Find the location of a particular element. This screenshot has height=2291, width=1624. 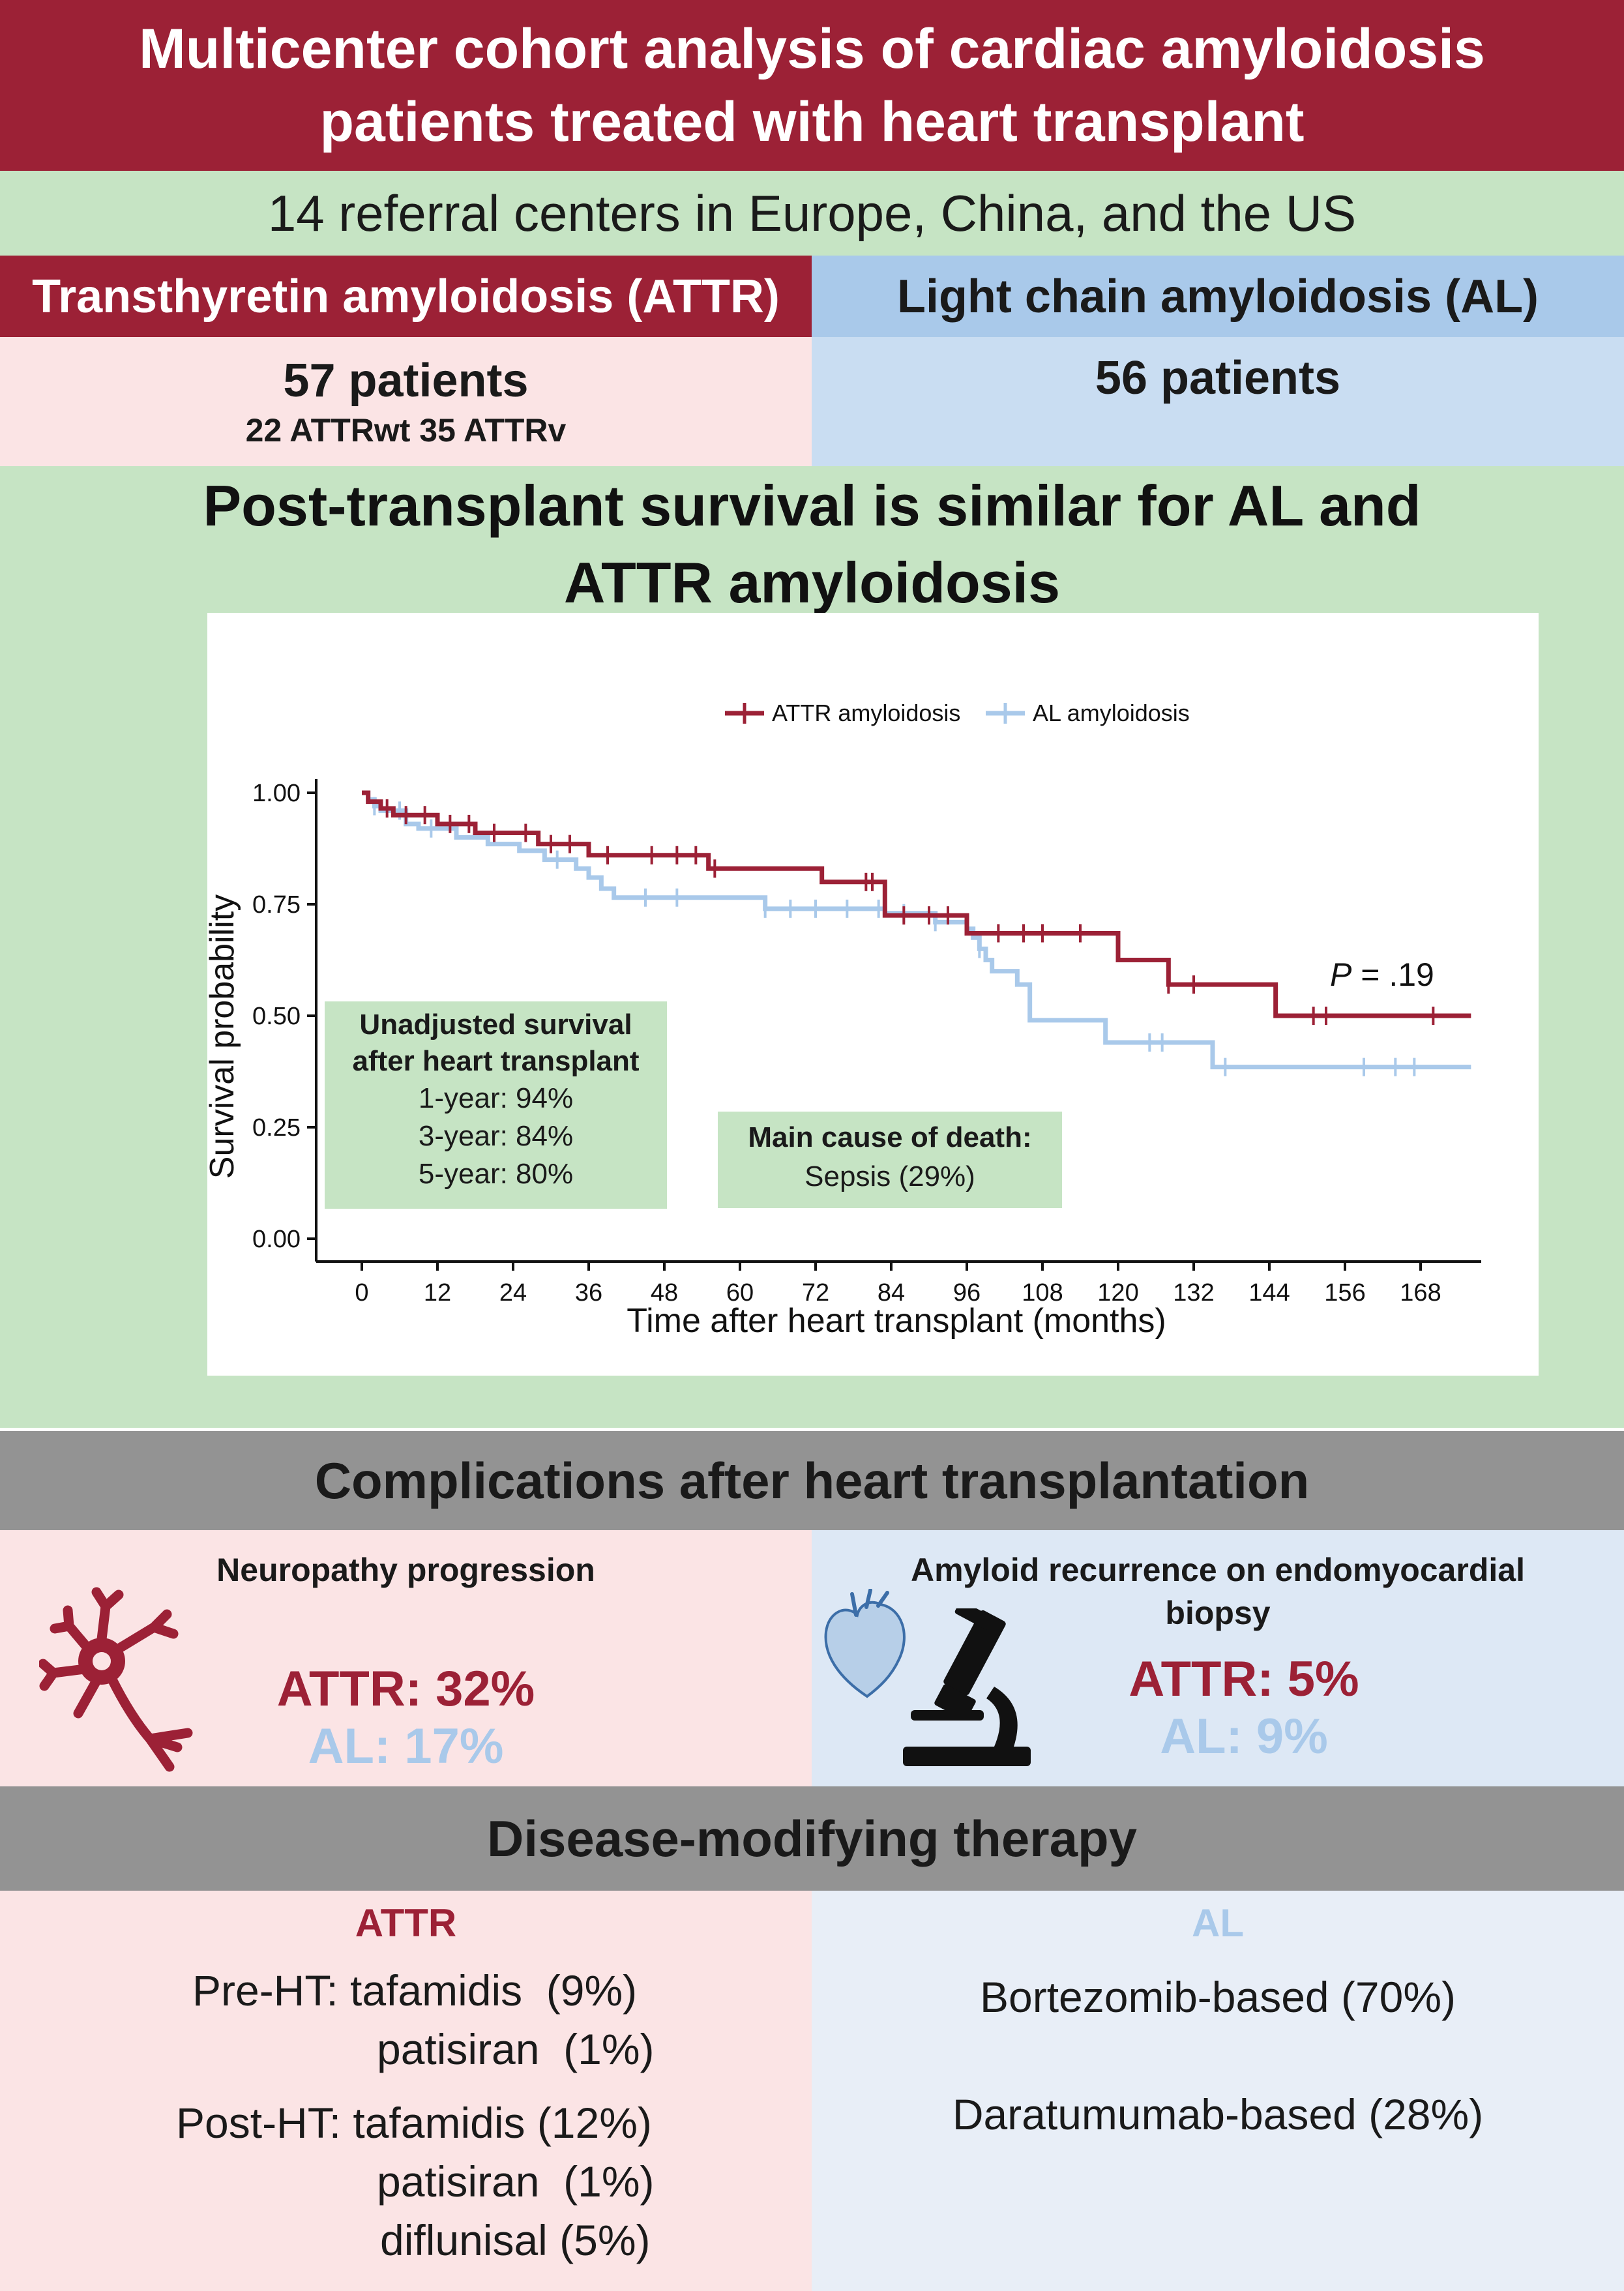

attr-count-box: 57 patients 22 ATTRwt 35 ATTRv is located at coordinates (406, 402).